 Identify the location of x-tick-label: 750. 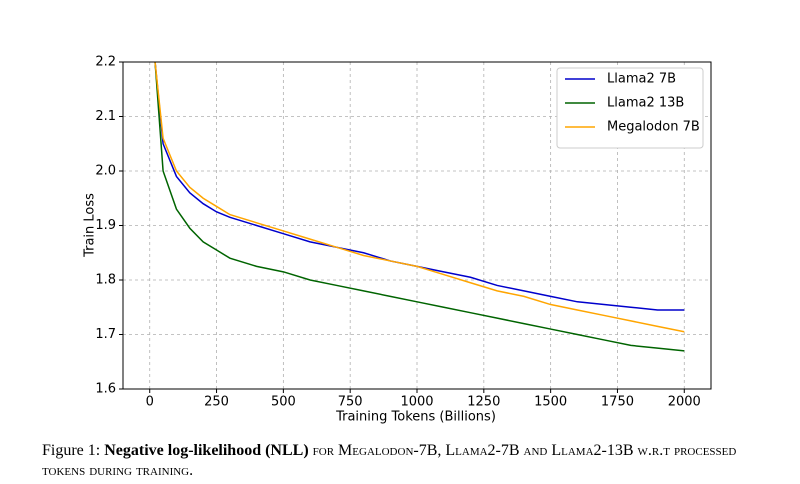
(350, 402).